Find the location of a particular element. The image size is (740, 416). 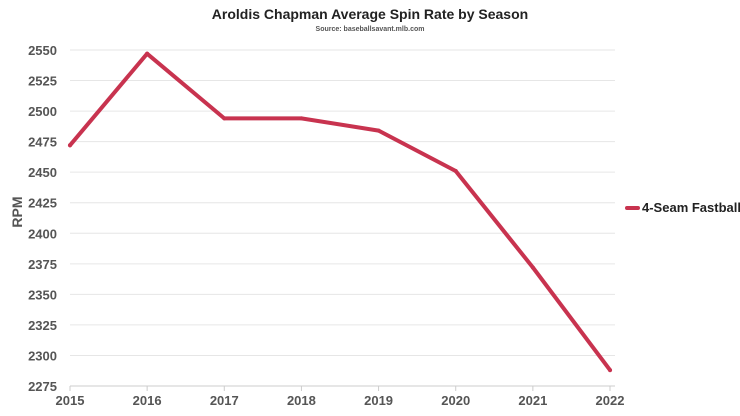

x-tick-label: 2019 is located at coordinates (378, 400).